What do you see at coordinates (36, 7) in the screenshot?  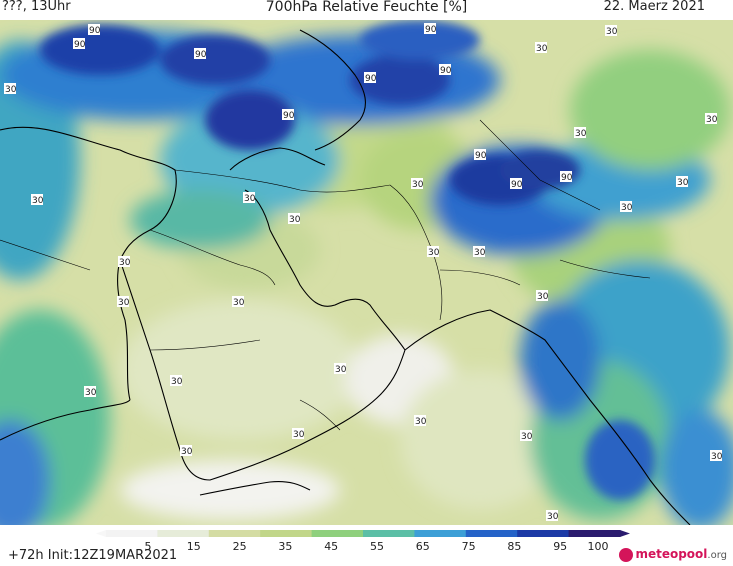 I see `forecast-day-label: ???, 13Uhr` at bounding box center [36, 7].